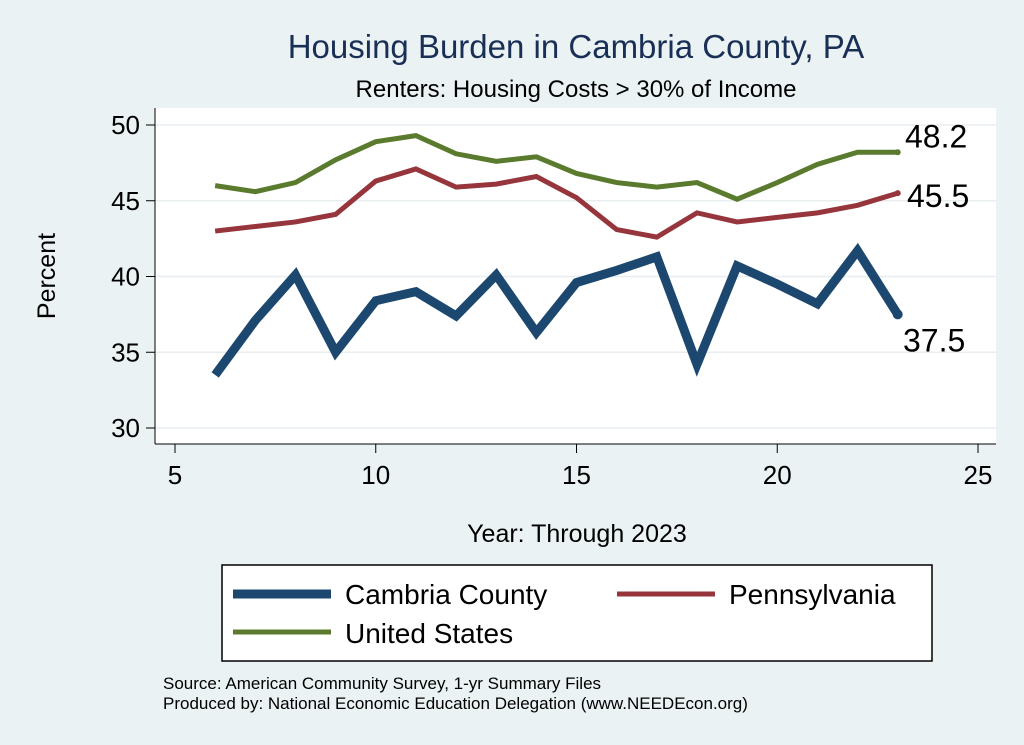 This screenshot has height=745, width=1024. I want to click on legend-box, so click(577, 613).